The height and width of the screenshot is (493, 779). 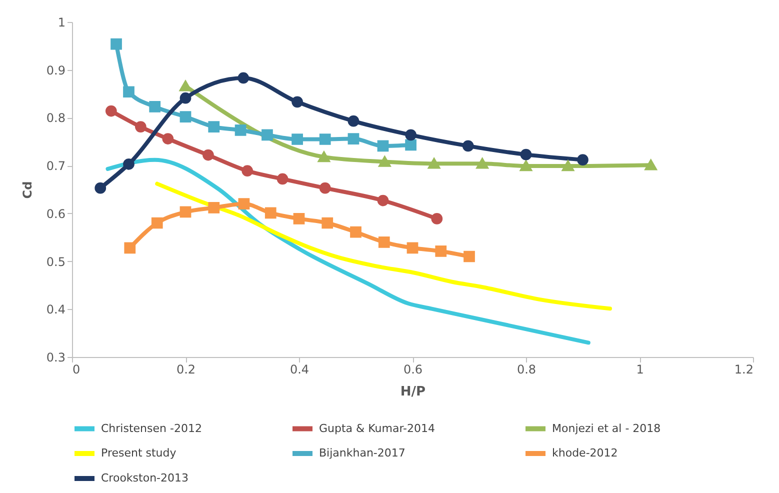 What do you see at coordinates (76, 369) in the screenshot?
I see `x-tick-label: 0` at bounding box center [76, 369].